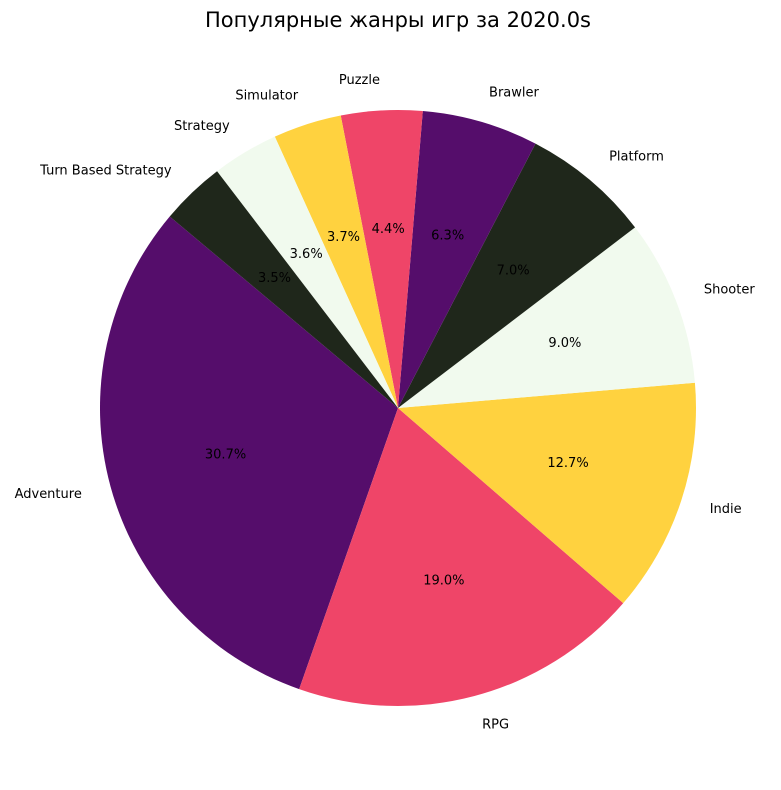  What do you see at coordinates (359, 80) in the screenshot?
I see `slice-label: Puzzle` at bounding box center [359, 80].